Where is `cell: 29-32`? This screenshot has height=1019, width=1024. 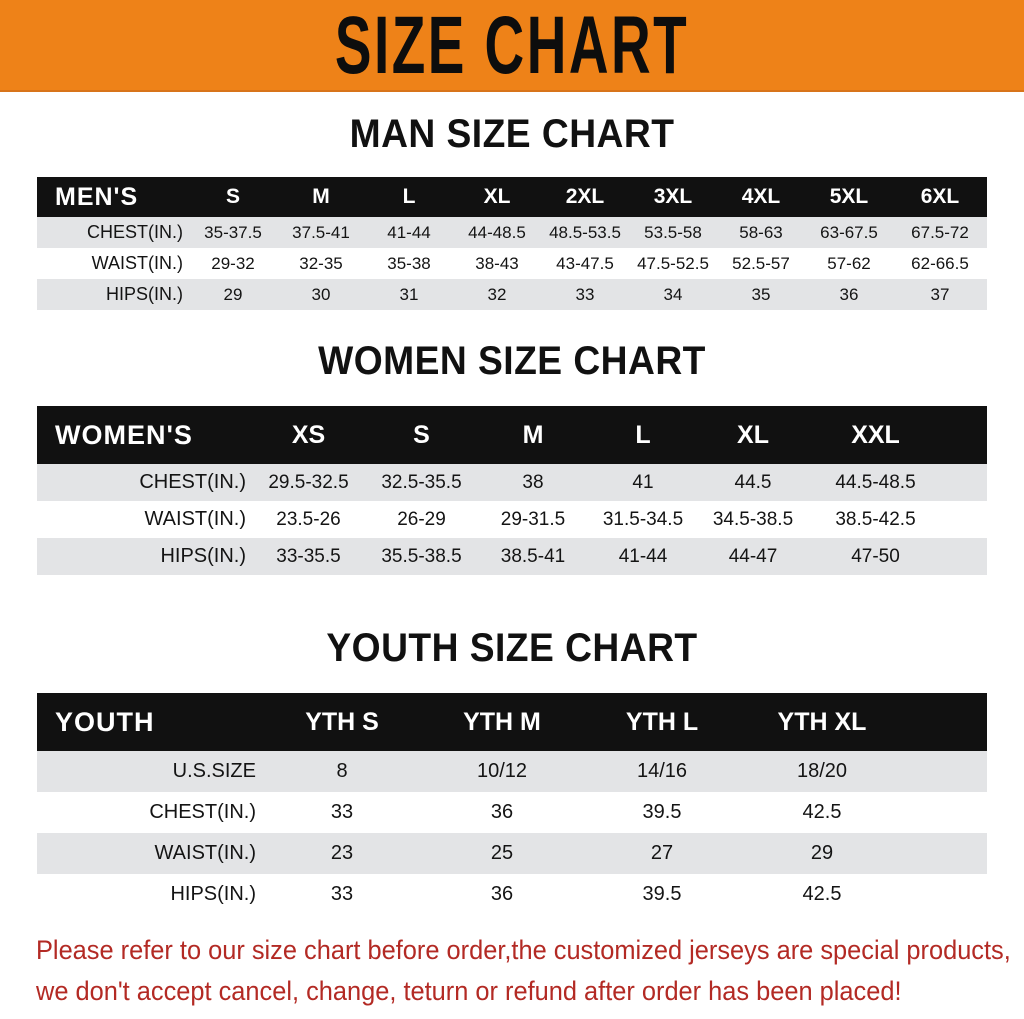
cell: 29-32 is located at coordinates (233, 263).